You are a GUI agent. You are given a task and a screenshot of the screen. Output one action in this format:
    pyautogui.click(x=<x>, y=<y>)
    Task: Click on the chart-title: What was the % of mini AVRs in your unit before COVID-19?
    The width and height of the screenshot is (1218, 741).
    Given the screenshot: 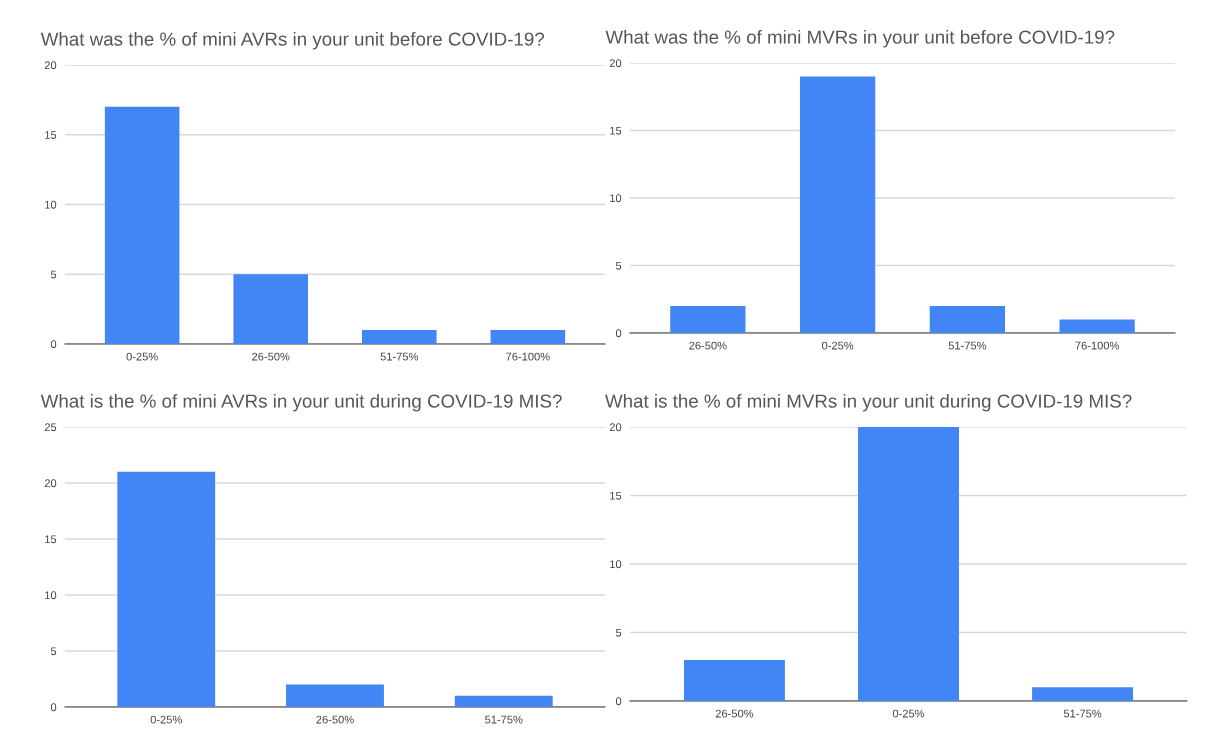 What is the action you would take?
    pyautogui.click(x=292, y=40)
    